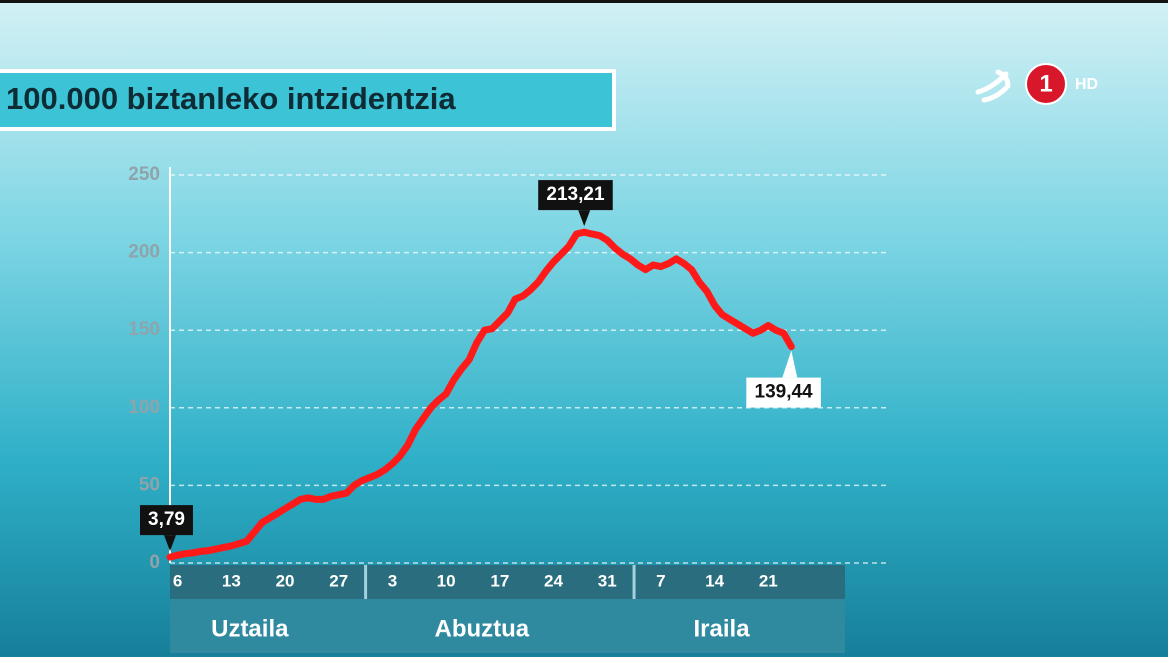 This screenshot has width=1168, height=657. What do you see at coordinates (714, 580) in the screenshot?
I see `x-tick-label: 14` at bounding box center [714, 580].